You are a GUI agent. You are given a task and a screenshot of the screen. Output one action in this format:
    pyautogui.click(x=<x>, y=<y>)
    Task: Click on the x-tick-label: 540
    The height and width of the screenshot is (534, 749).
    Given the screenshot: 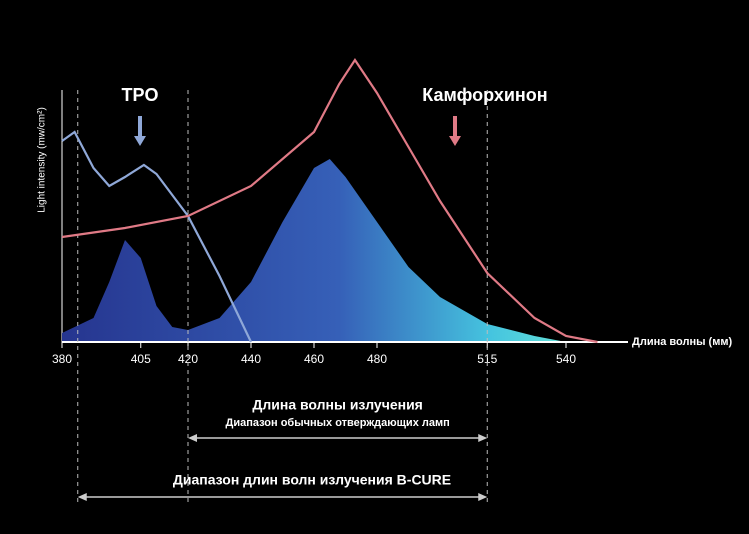 What is the action you would take?
    pyautogui.click(x=566, y=359)
    